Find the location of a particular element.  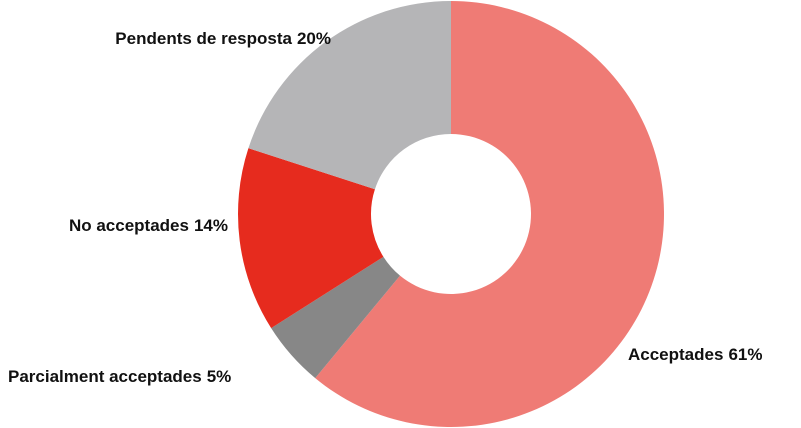

value-label: 61% is located at coordinates (745, 354).